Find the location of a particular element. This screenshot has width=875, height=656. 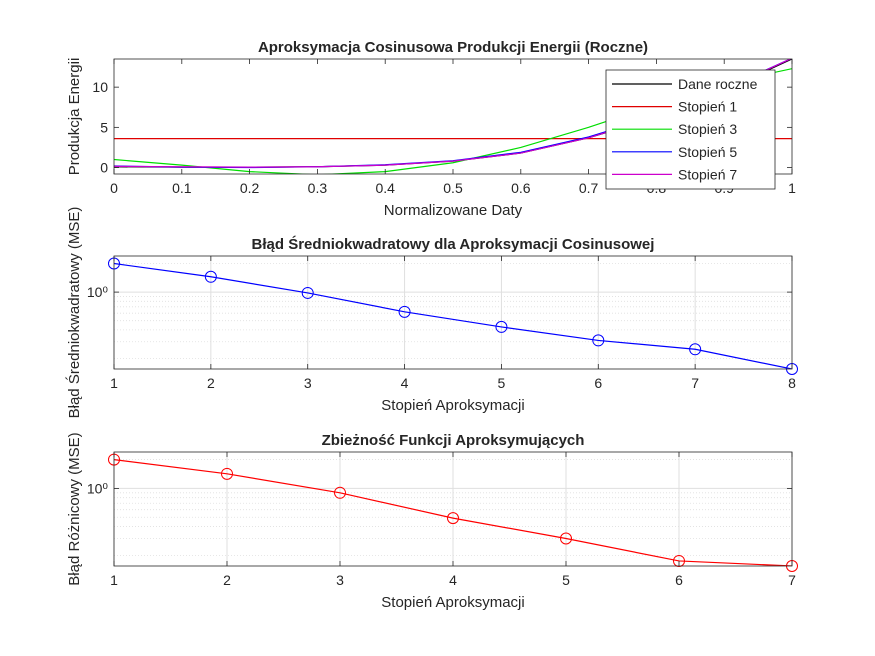

plot-area is located at coordinates (453, 312).